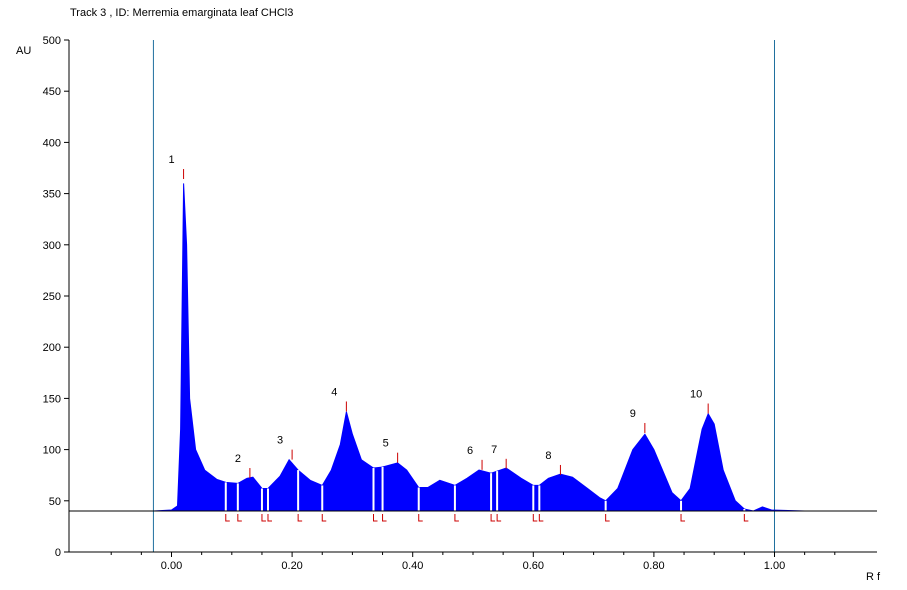  What do you see at coordinates (58, 553) in the screenshot?
I see `y-tick-label-0: 0` at bounding box center [58, 553].